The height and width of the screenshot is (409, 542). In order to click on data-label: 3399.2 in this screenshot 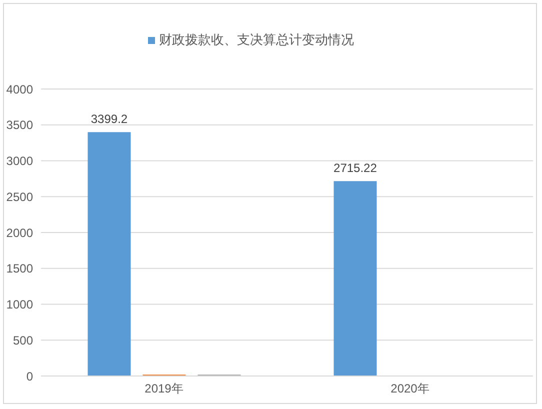, I will do `click(109, 119)`.